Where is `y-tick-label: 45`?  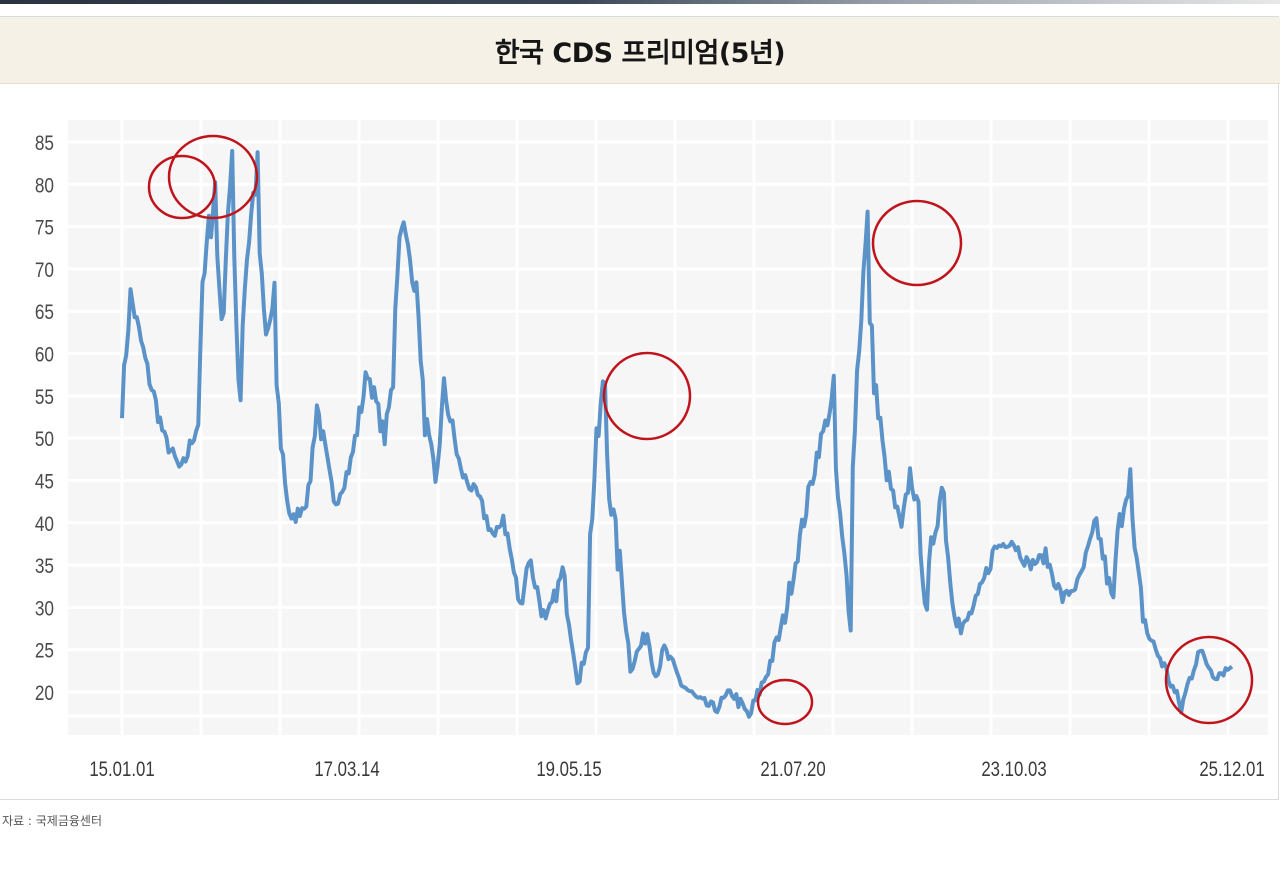
y-tick-label: 45 is located at coordinates (44, 482).